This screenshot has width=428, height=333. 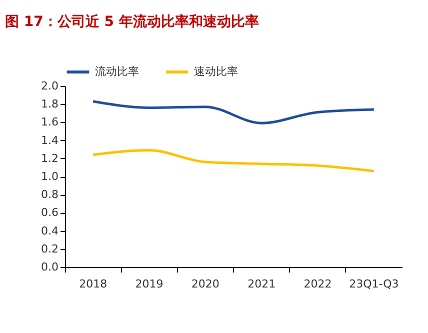 What do you see at coordinates (262, 284) in the screenshot?
I see `x-tick-label: 2021` at bounding box center [262, 284].